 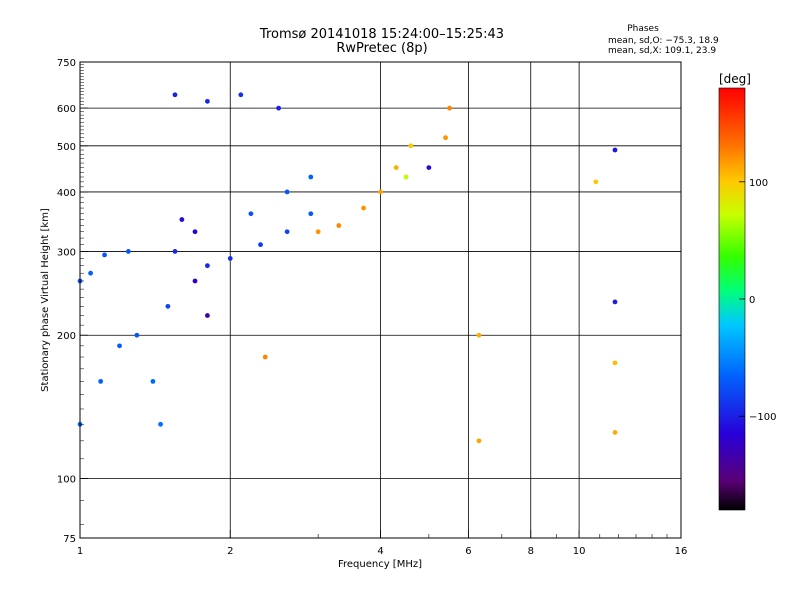 I want to click on chart-subtitle: RwPretec (8p), so click(x=381, y=48).